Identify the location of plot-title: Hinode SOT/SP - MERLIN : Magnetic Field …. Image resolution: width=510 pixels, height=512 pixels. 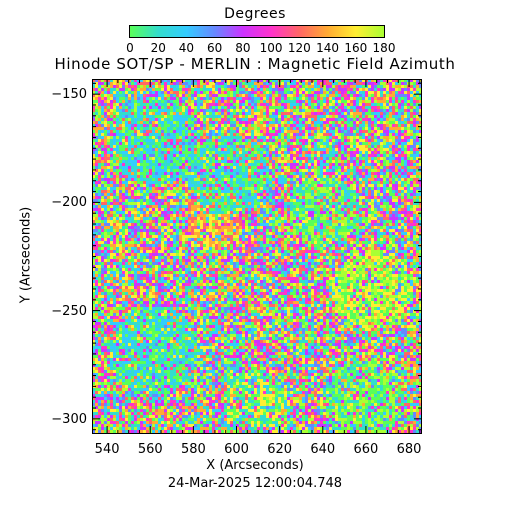
(255, 64).